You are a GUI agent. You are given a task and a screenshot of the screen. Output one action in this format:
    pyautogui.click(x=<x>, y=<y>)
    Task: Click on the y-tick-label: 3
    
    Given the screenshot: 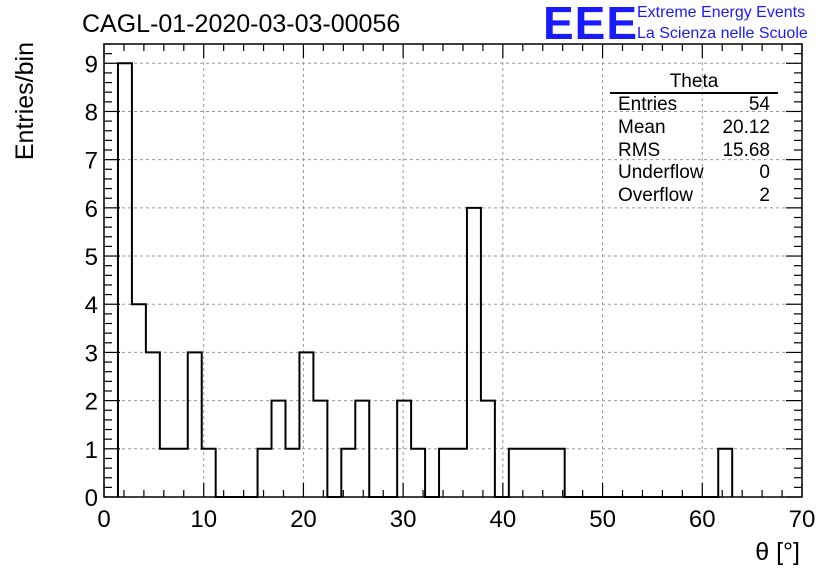 What is the action you would take?
    pyautogui.click(x=91, y=353)
    